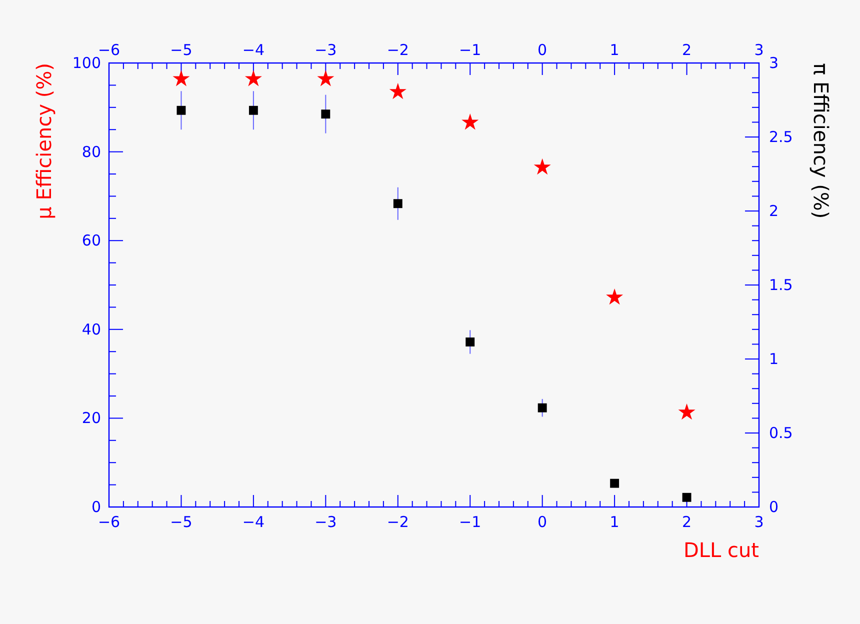  I want to click on x-tick-label: −2, so click(397, 50).